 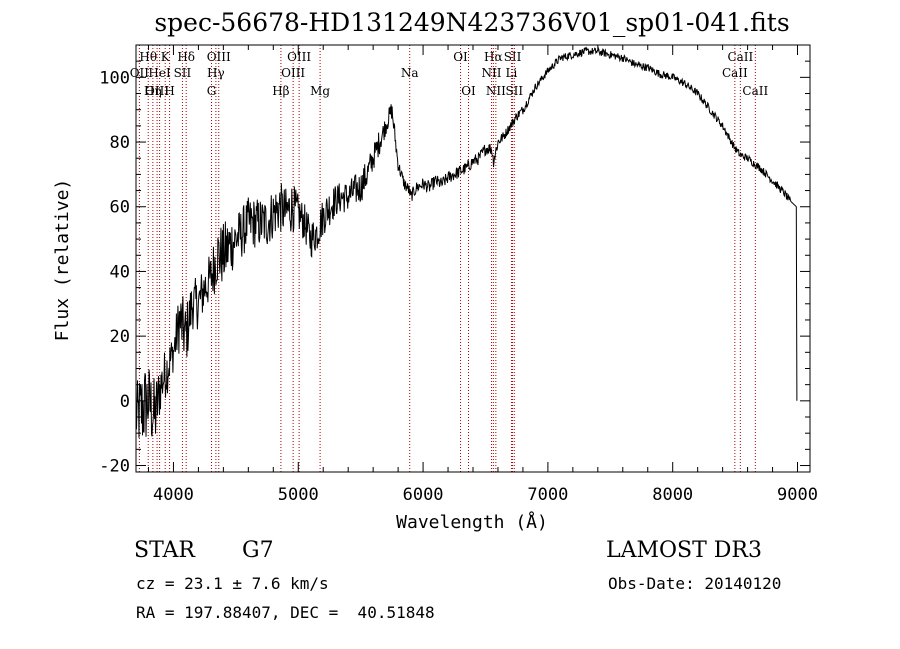 What do you see at coordinates (153, 91) in the screenshot?
I see `line-label: Hη` at bounding box center [153, 91].